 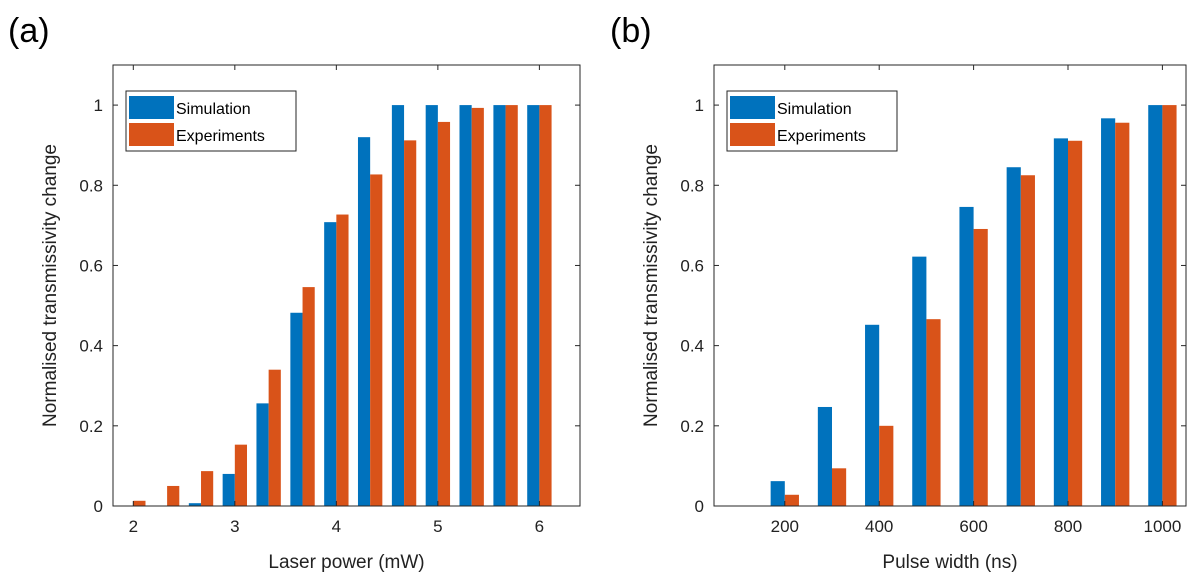 I want to click on x-tick-label: 3, so click(x=234, y=526).